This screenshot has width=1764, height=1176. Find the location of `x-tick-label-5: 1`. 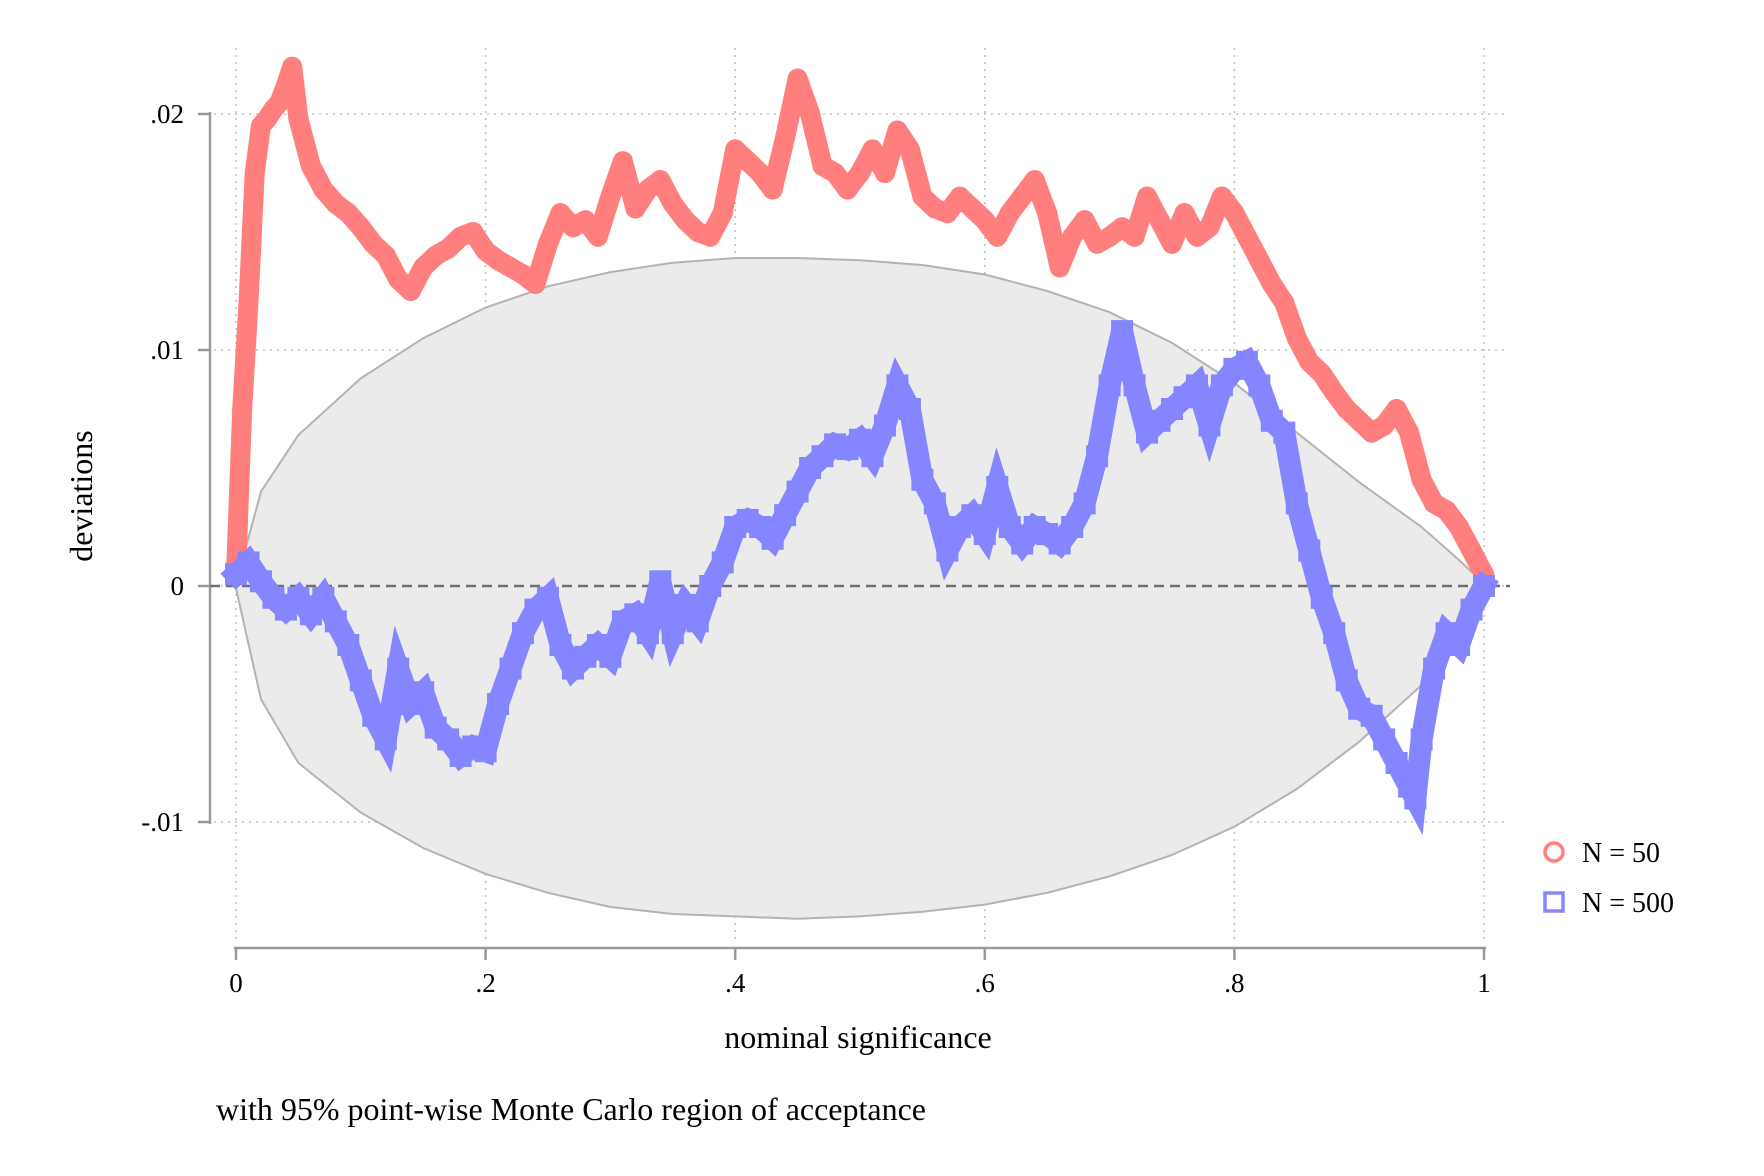

x-tick-label-5: 1 is located at coordinates (1484, 983).